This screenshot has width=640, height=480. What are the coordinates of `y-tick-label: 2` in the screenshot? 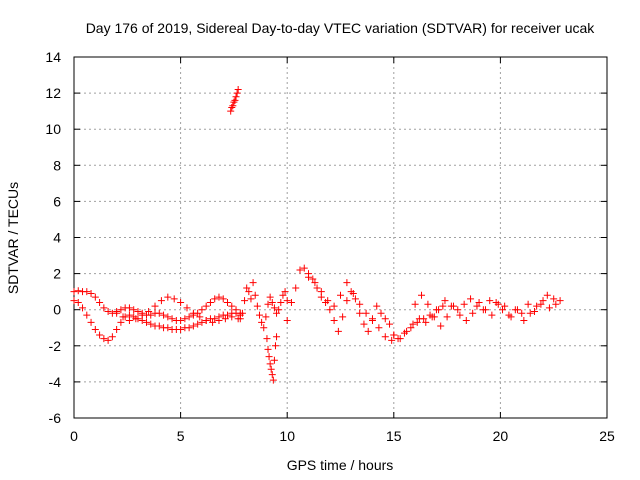 It's located at (57, 274).